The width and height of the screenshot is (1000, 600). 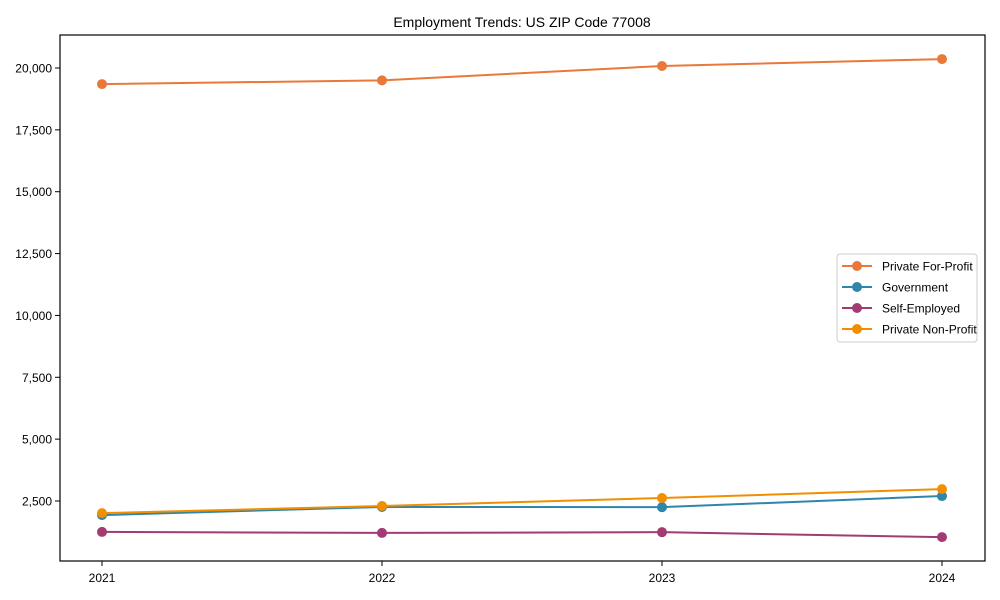 I want to click on legend-item: Self-Employed, so click(x=901, y=309).